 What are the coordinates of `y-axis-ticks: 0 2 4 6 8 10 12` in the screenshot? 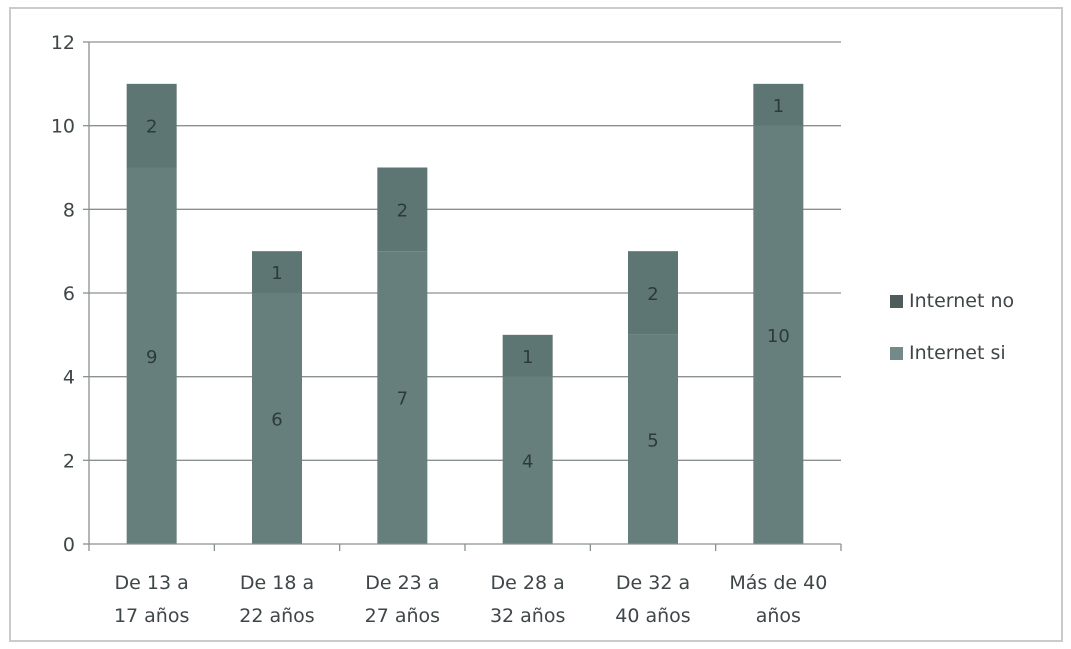 It's located at (70, 294).